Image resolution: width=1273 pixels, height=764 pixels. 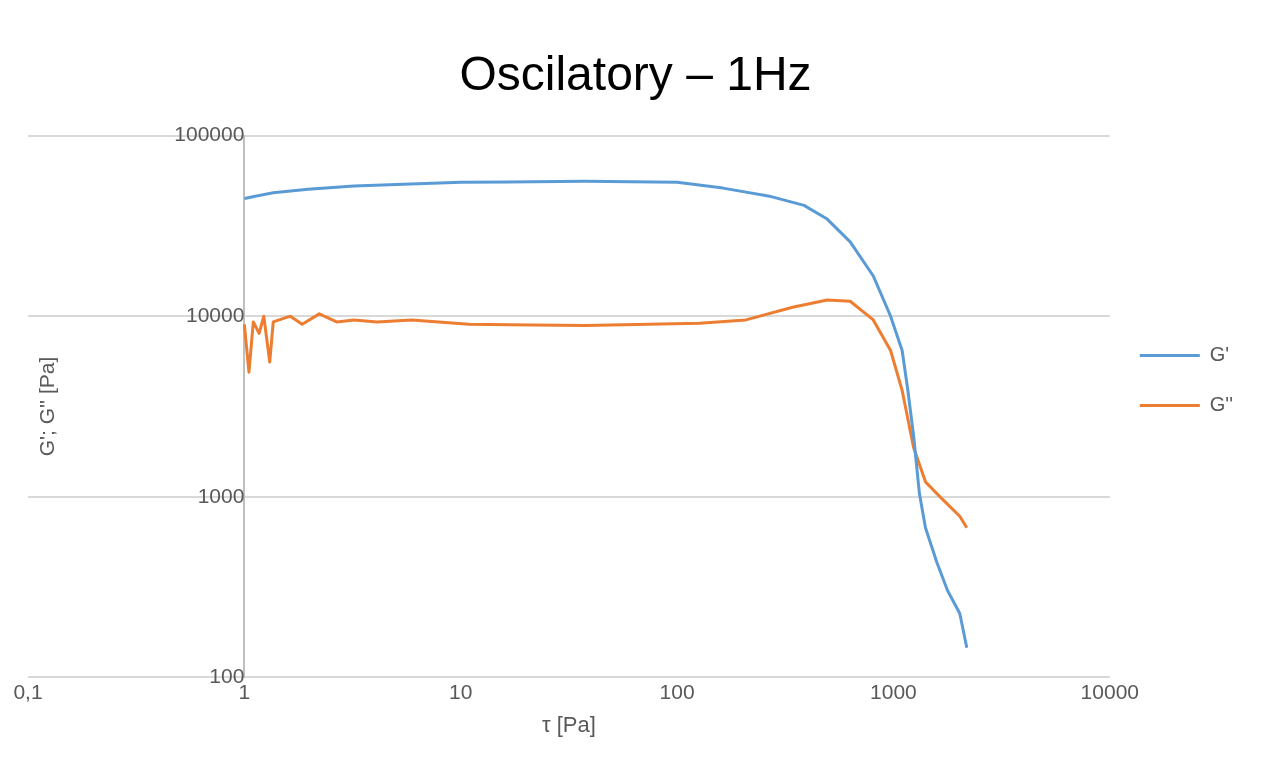 What do you see at coordinates (461, 691) in the screenshot?
I see `x-tick-label: 10` at bounding box center [461, 691].